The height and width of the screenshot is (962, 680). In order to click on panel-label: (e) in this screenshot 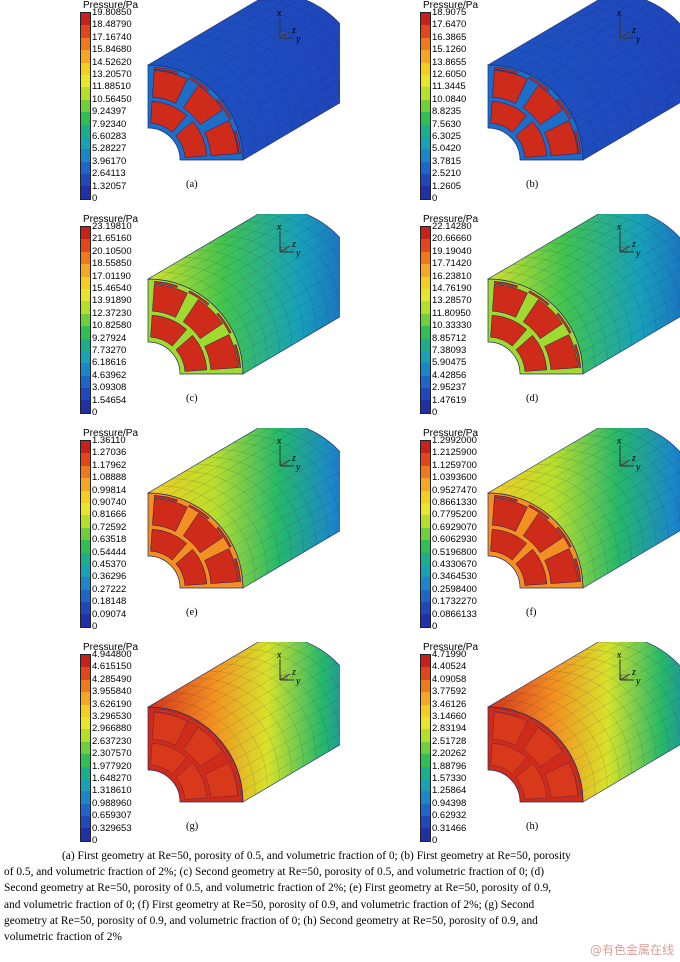, I will do `click(192, 612)`.